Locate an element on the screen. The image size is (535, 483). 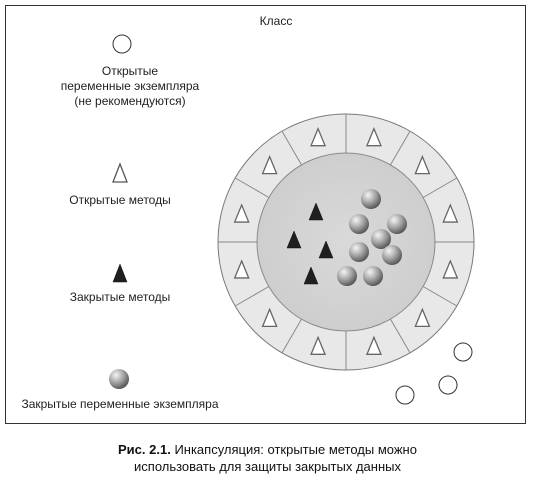
legend-public-variable-icon is located at coordinates (122, 44).